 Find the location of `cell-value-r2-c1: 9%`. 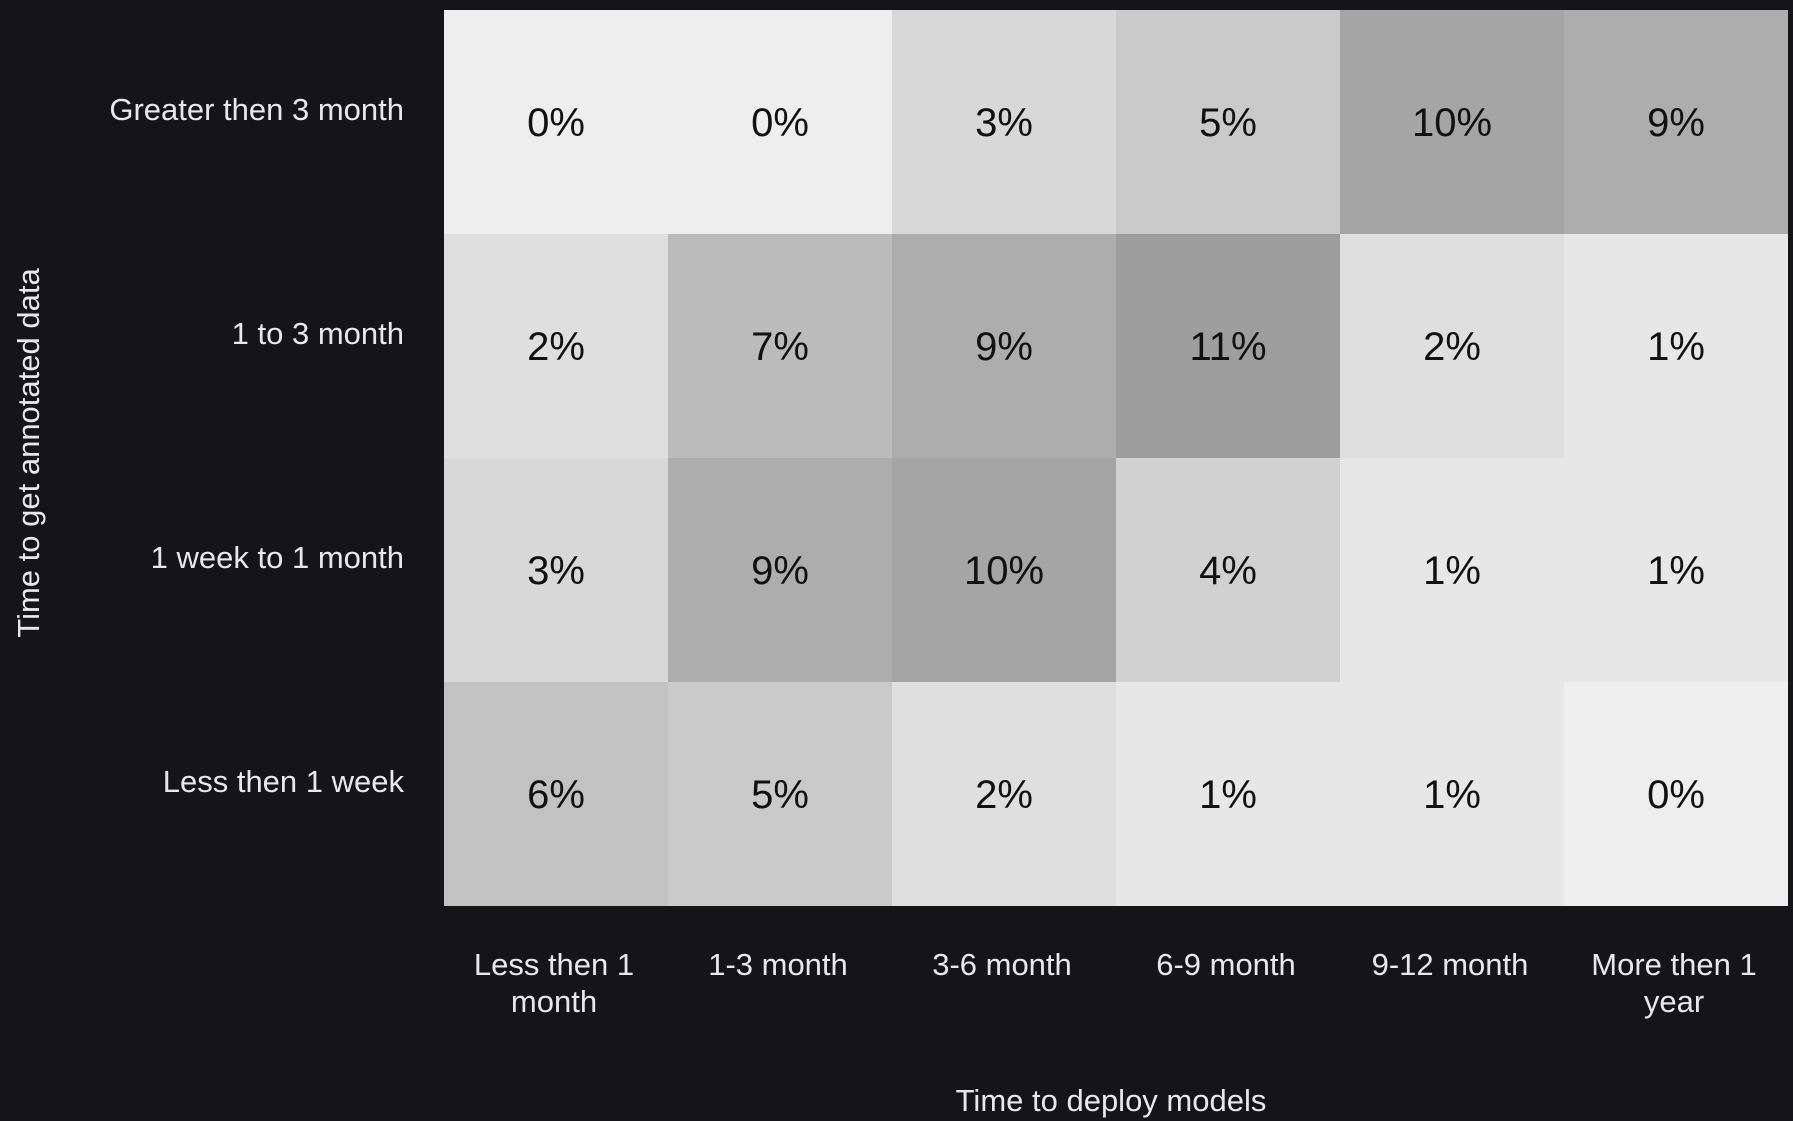

cell-value-r2-c1: 9% is located at coordinates (780, 571).